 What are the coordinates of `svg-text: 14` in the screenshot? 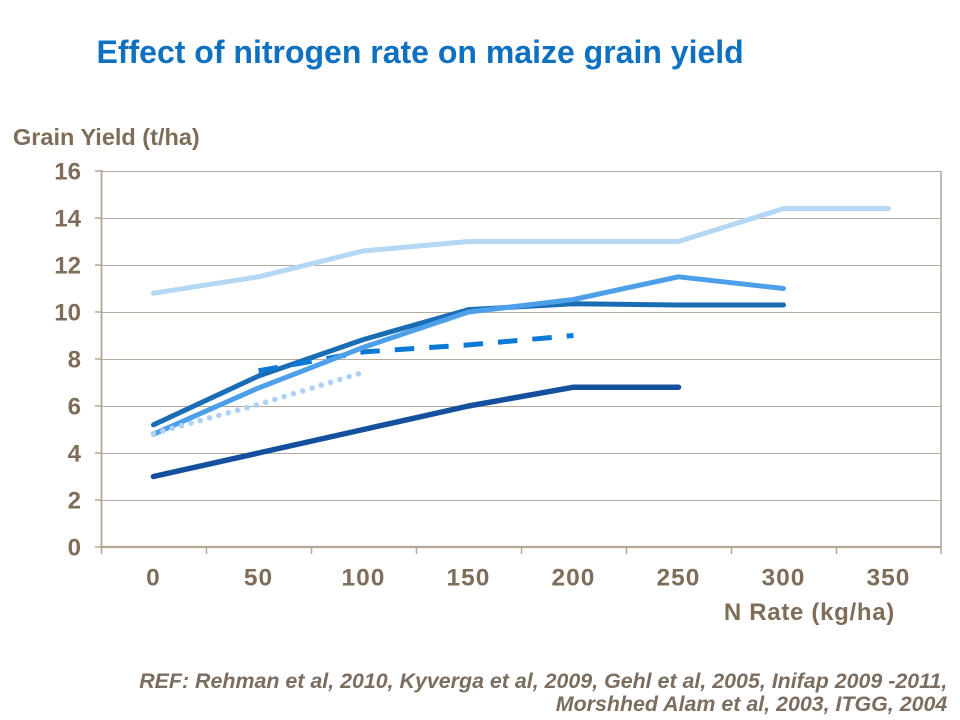 It's located at (67, 218).